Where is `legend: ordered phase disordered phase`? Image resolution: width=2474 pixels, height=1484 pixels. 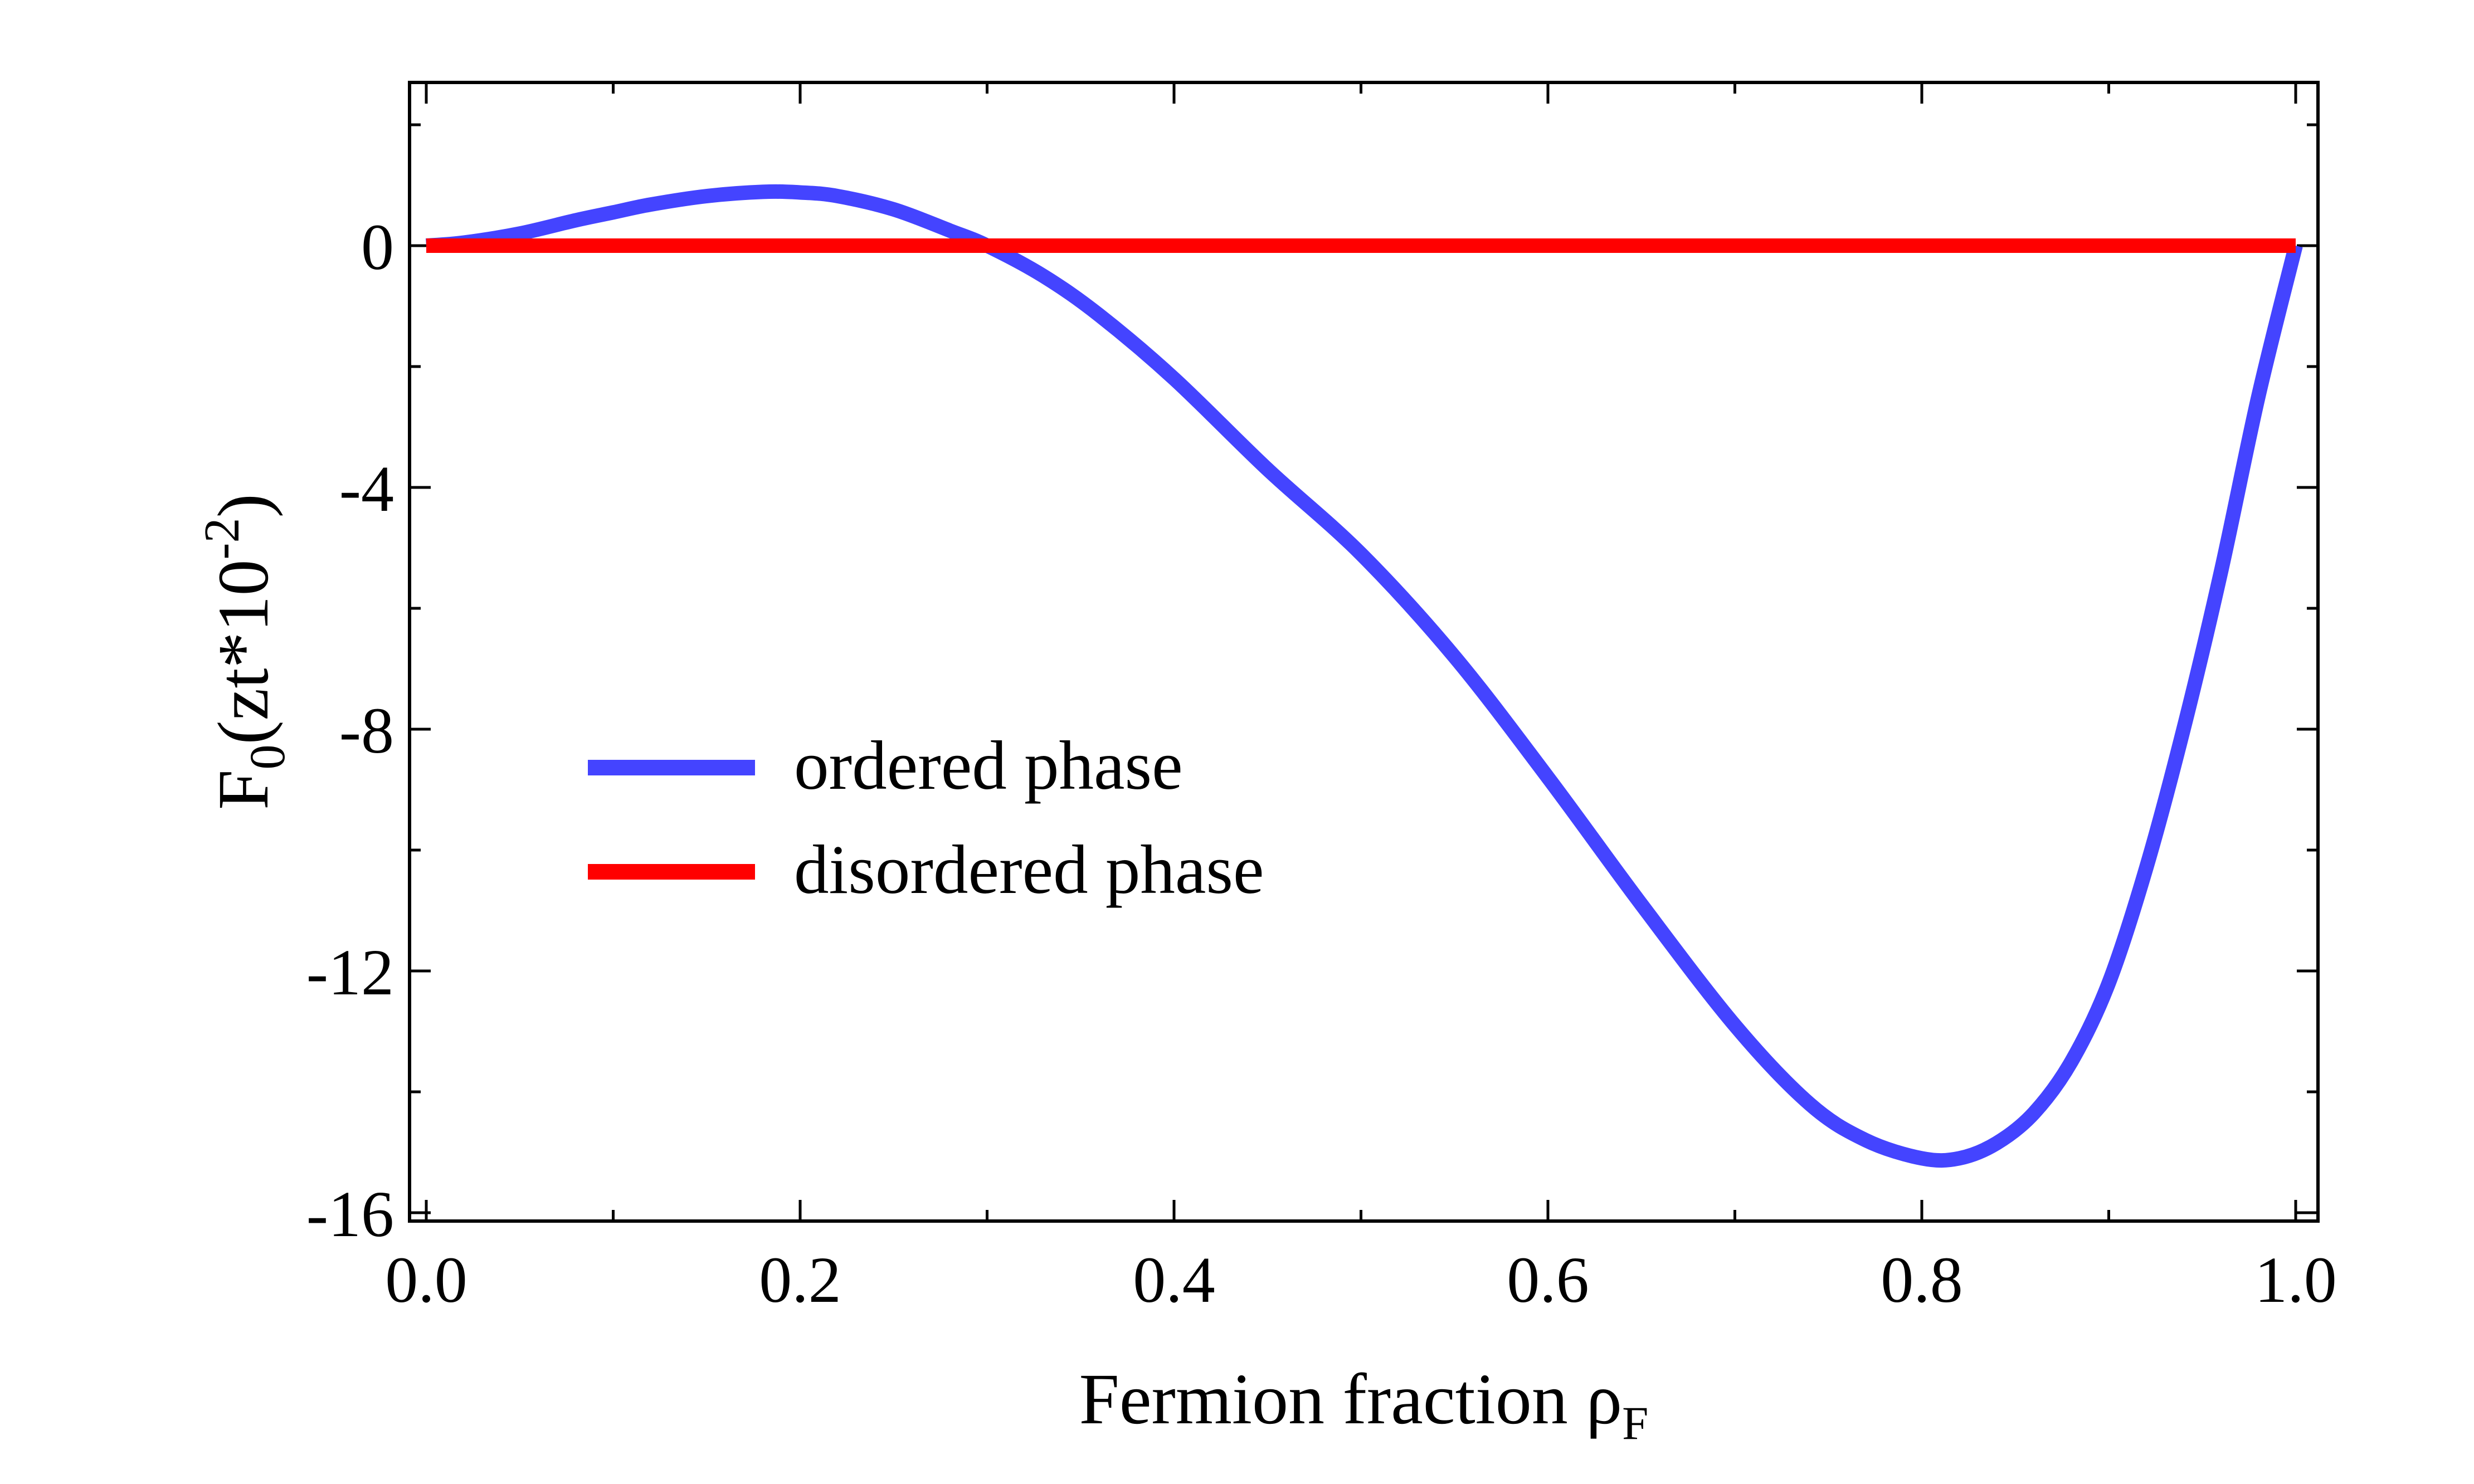 legend: ordered phase disordered phase is located at coordinates (926, 819).